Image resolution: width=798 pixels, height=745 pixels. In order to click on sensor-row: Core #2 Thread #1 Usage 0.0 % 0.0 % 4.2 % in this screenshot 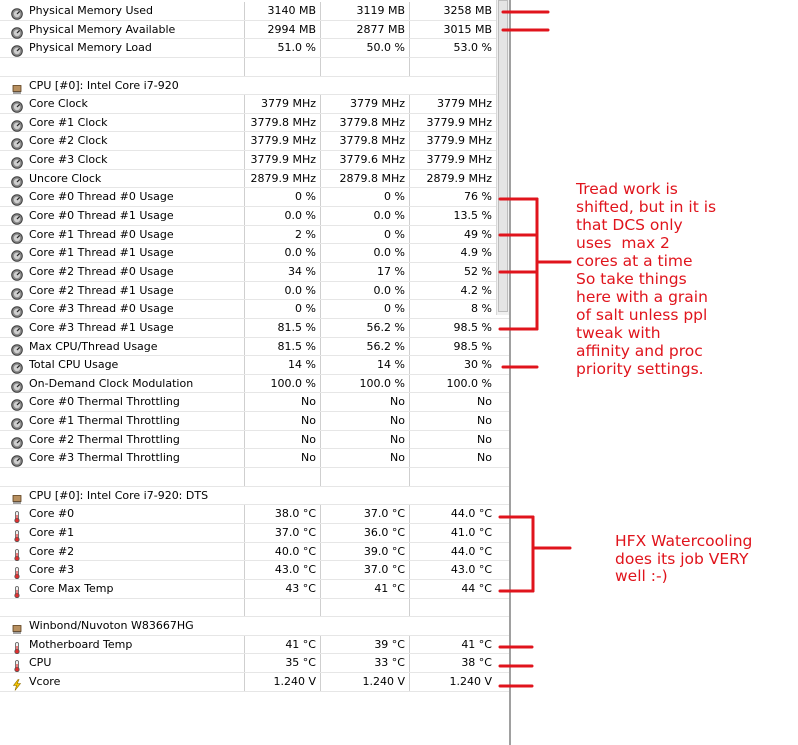, I will do `click(255, 291)`.